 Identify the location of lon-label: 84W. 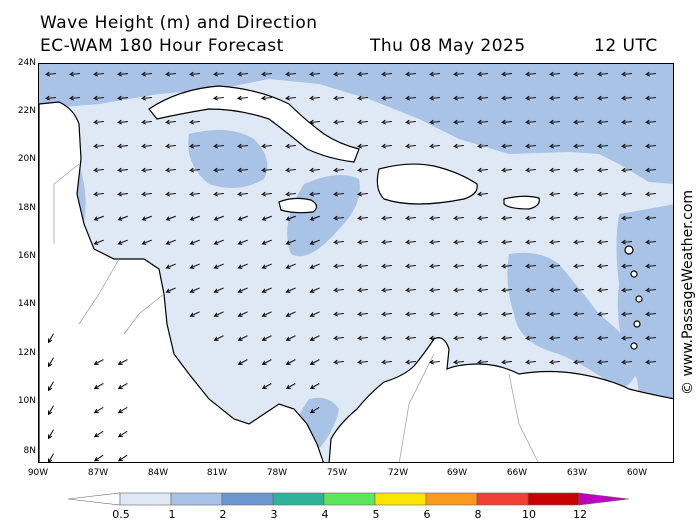
(158, 473).